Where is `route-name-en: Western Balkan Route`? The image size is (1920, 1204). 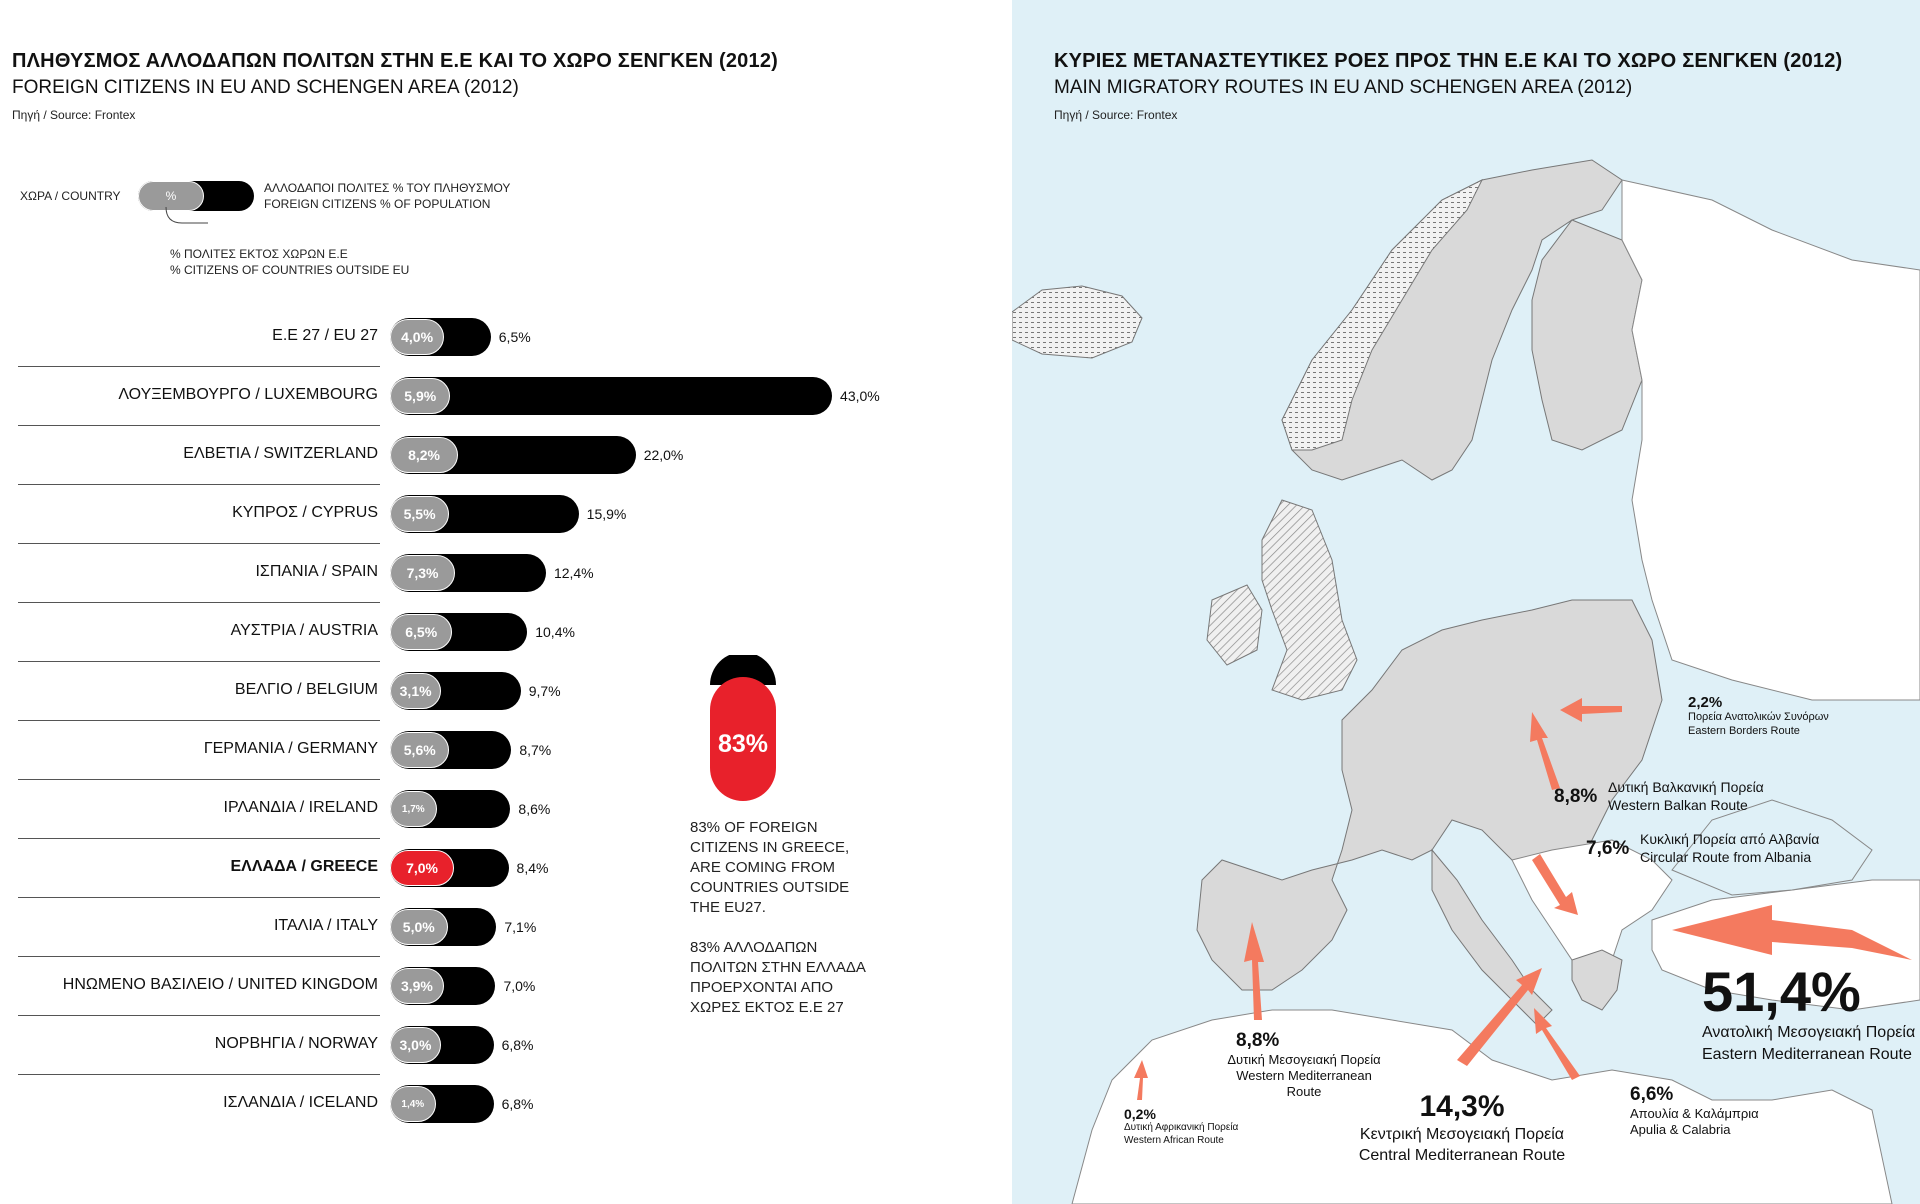
route-name-en: Western Balkan Route is located at coordinates (1678, 805).